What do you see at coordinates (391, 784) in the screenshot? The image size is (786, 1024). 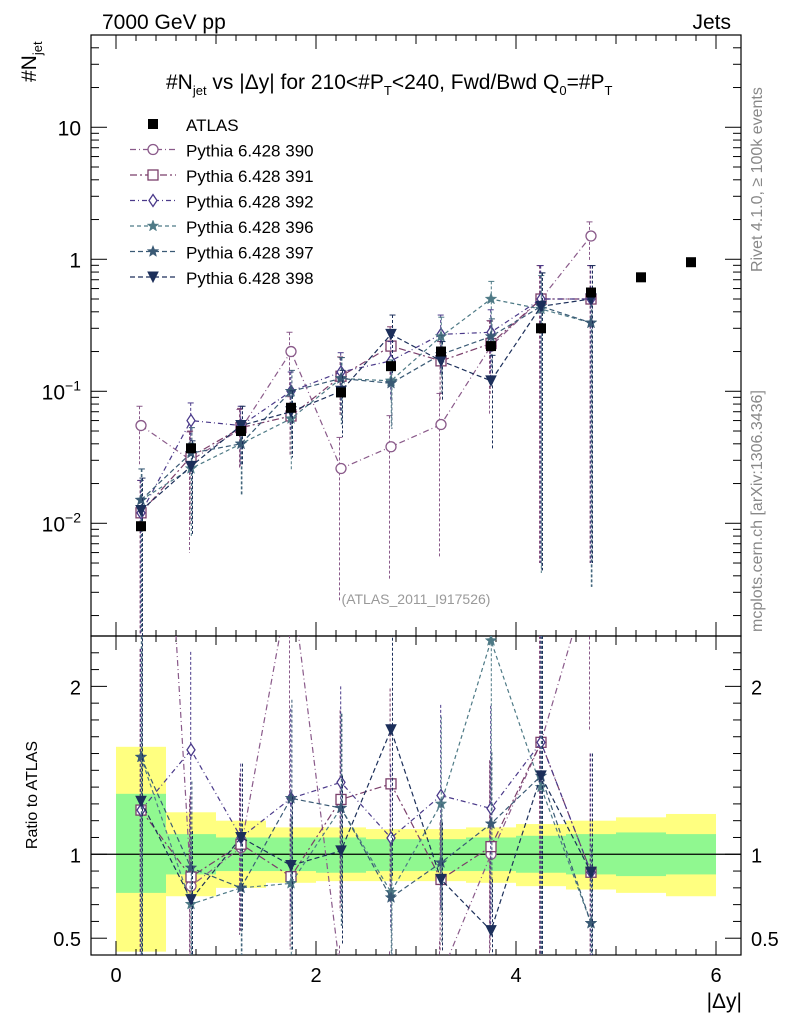 I see `series-1-ratio-point` at bounding box center [391, 784].